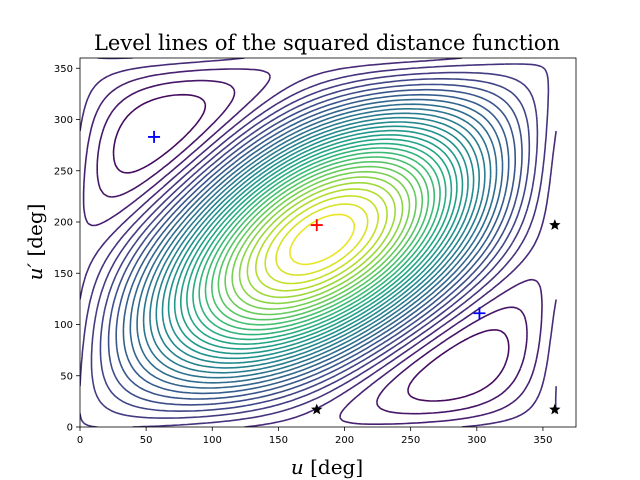 This screenshot has width=640, height=480. I want to click on y-tick-label: 200, so click(63, 223).